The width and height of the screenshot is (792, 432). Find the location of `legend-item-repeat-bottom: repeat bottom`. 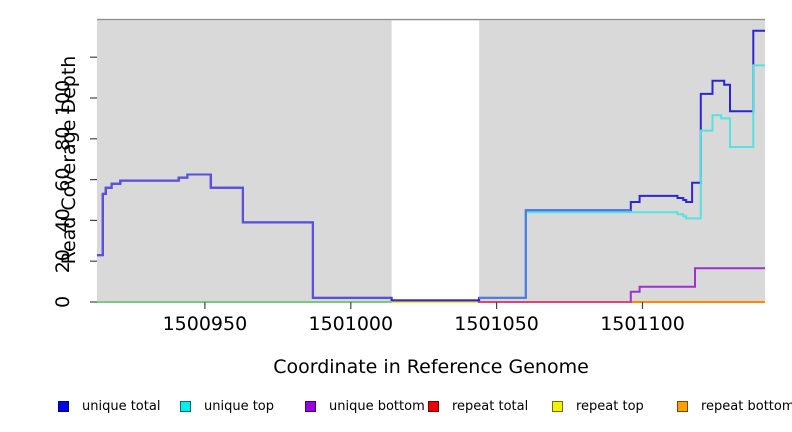

legend-item-repeat-bottom: repeat bottom is located at coordinates (734, 406).